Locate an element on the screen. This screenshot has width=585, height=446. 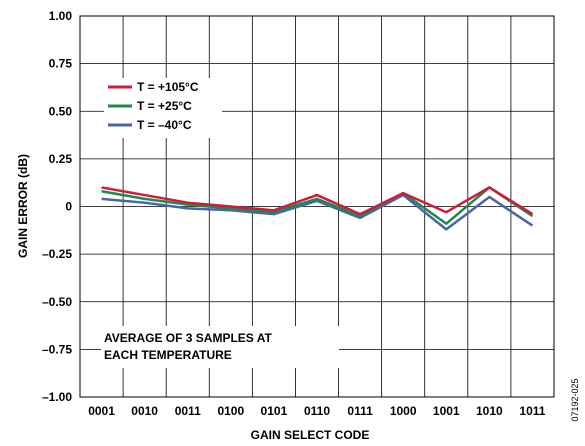
x-tick-label: 1001 is located at coordinates (446, 411).